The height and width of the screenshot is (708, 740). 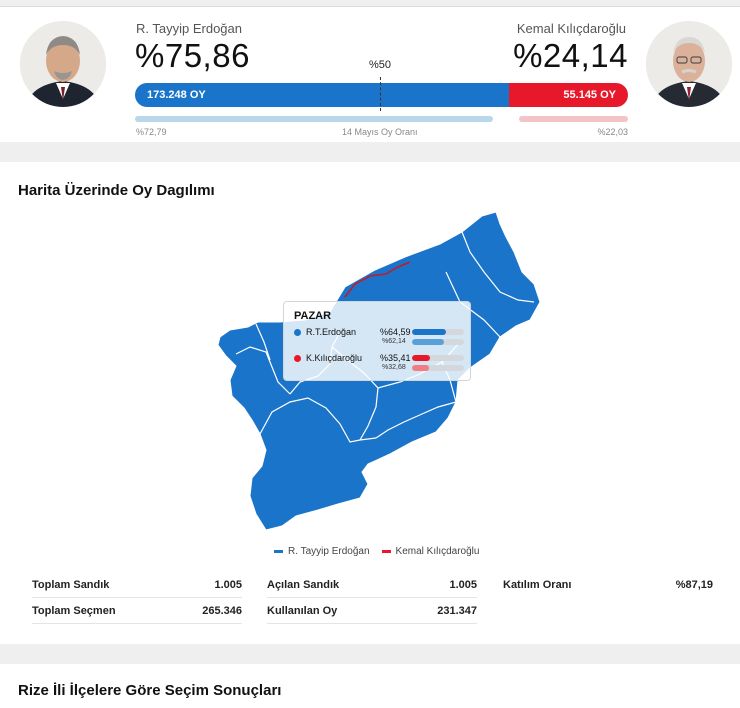 I want to click on left-candidate-name: R. Tayyip Erdoğan, so click(x=189, y=28).